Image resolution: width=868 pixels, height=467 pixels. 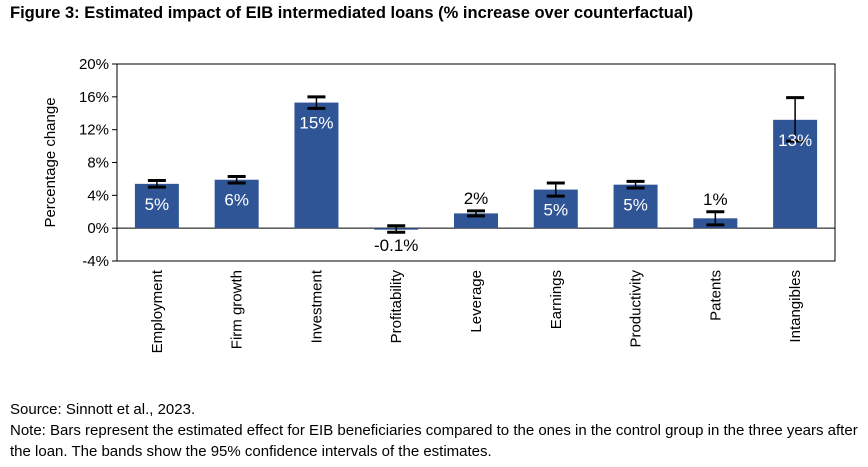 I want to click on x-tick-label: Investment, so click(x=316, y=306).